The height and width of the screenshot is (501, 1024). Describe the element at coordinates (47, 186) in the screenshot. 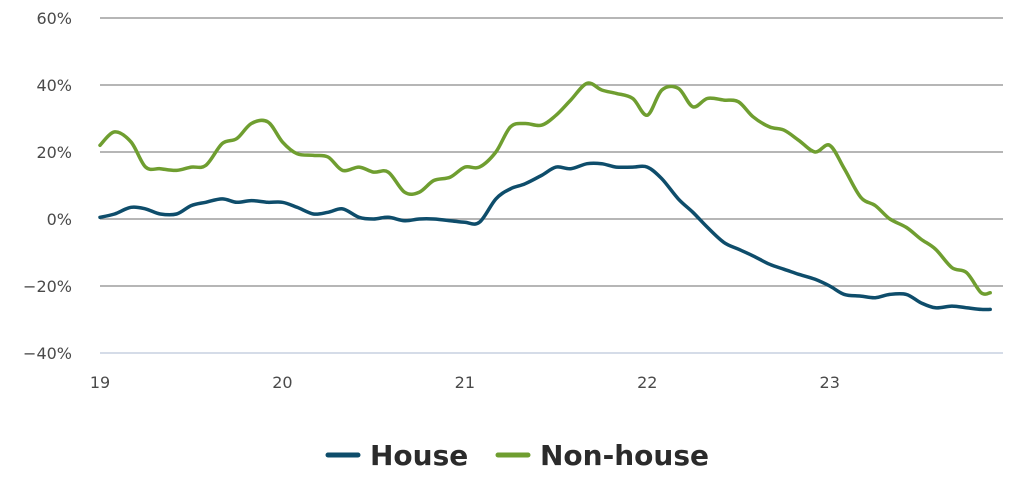

I see `y-axis-tick-labels: 60% 40% 20% 0% −20% −40%` at that location.